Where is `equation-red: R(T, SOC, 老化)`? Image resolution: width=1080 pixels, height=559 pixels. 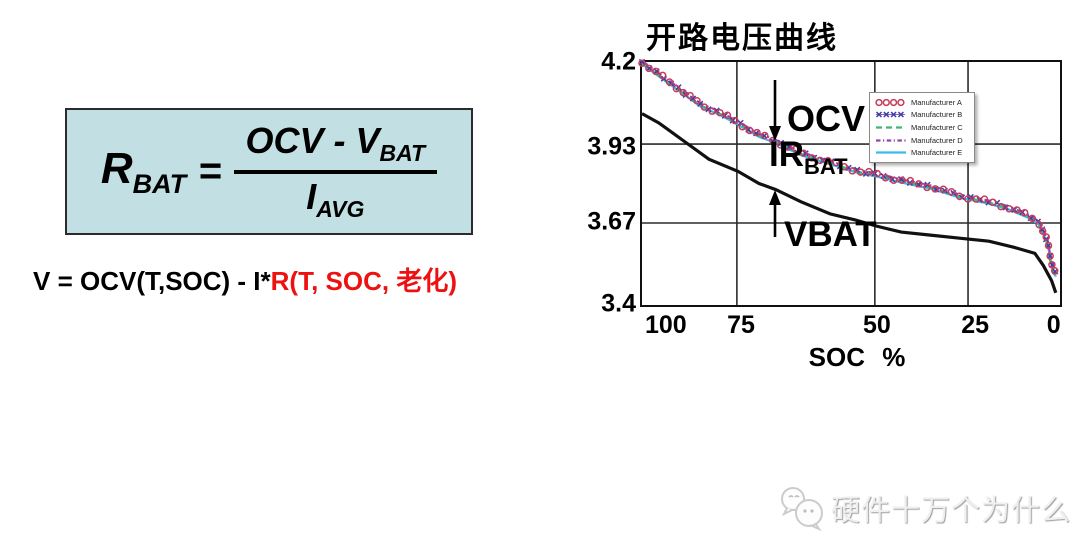
equation-red: R(T, SOC, 老化) is located at coordinates (363, 281).